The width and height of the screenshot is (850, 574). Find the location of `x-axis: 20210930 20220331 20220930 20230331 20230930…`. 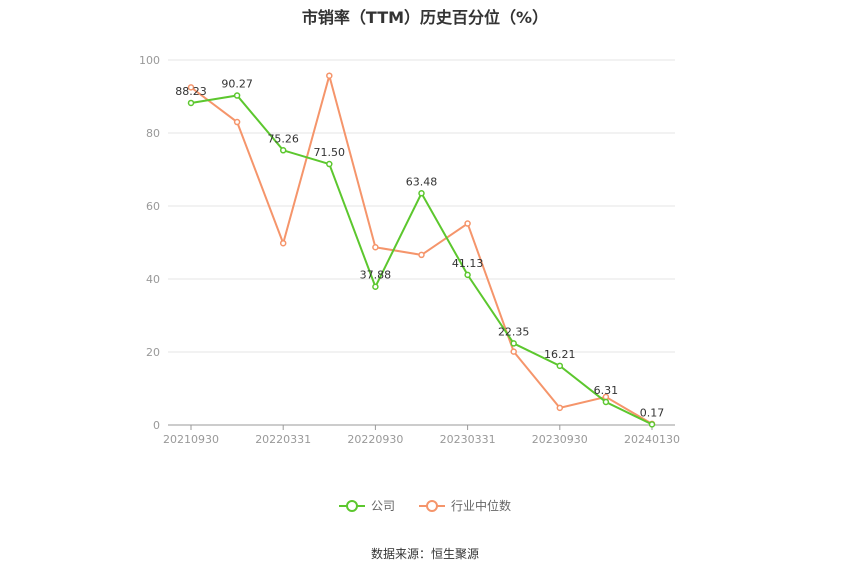

x-axis: 20210930 20220331 20220930 20230331 20230930… is located at coordinates (421, 435).